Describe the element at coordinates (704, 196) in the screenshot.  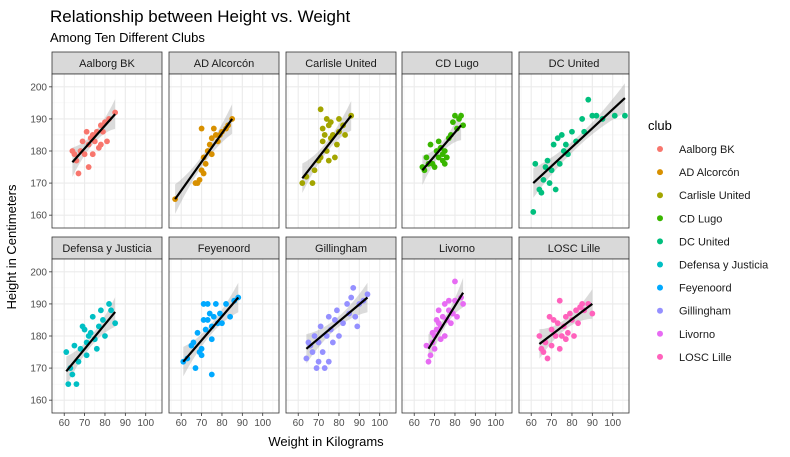
I see `legend-item-carlisle-united: Carlisle United` at that location.